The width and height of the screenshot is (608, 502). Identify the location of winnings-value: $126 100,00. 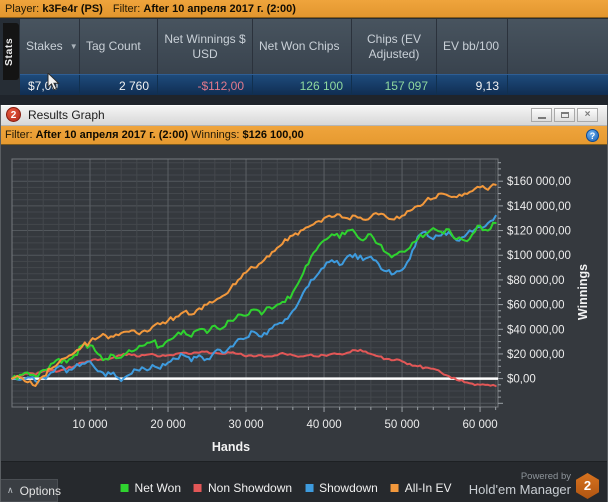
(273, 135).